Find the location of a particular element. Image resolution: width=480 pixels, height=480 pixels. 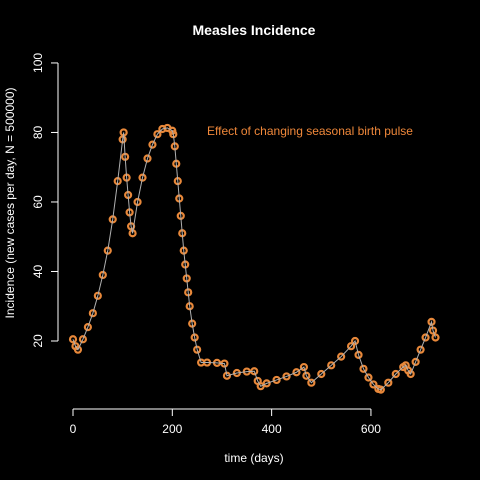

y-tick-label: 80 is located at coordinates (38, 132).